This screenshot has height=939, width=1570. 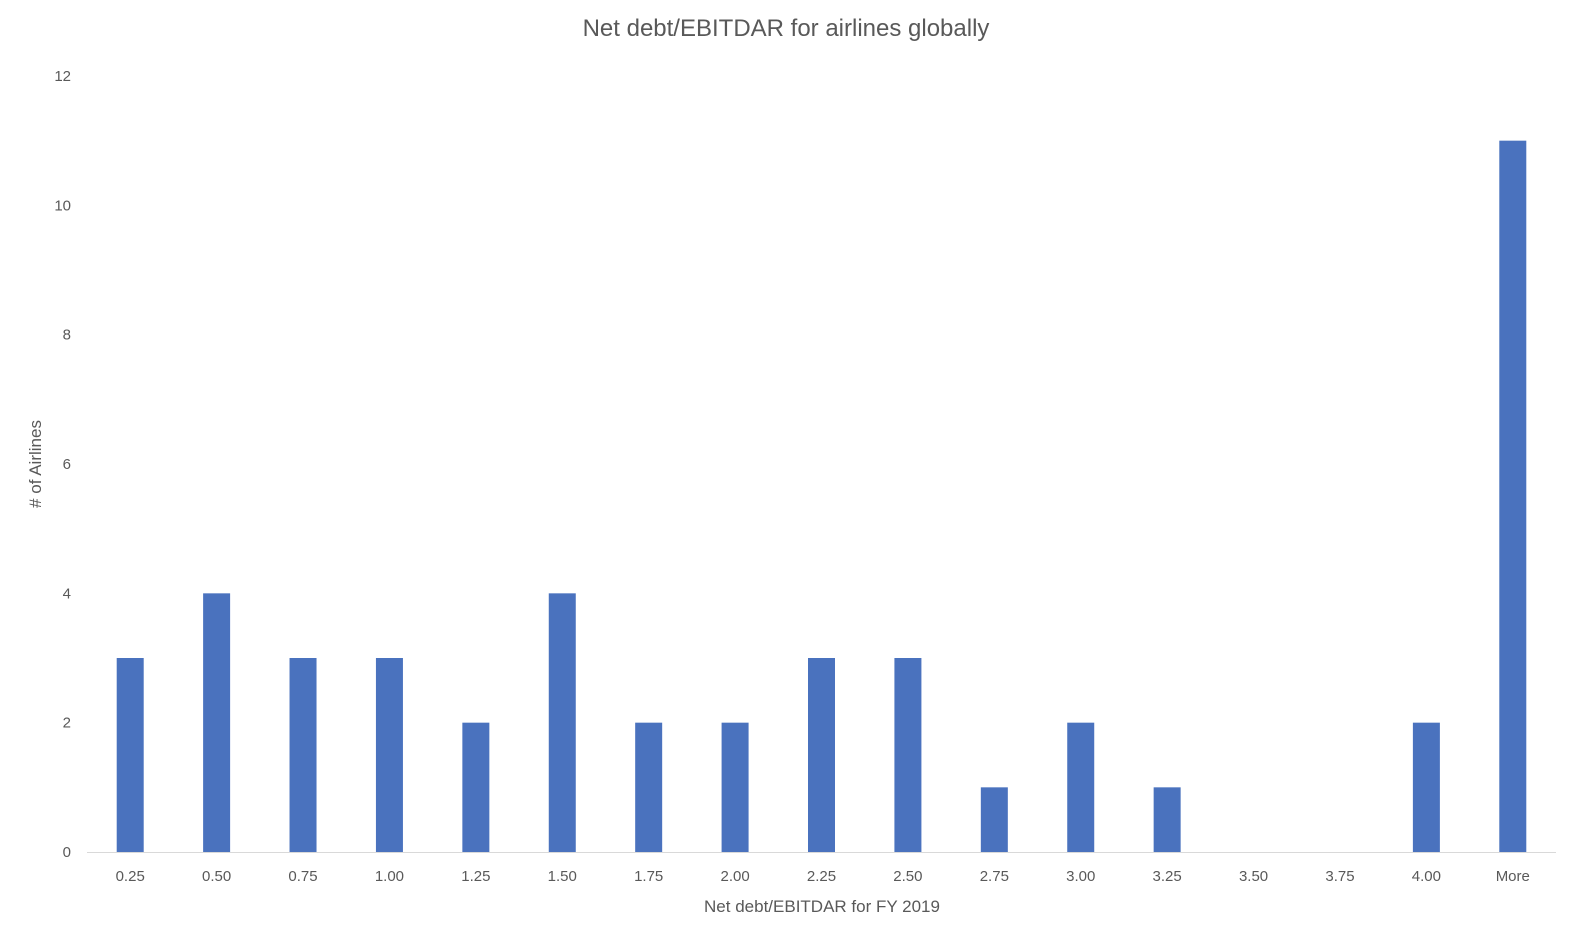 I want to click on y-tick-label: 4, so click(x=67, y=593).